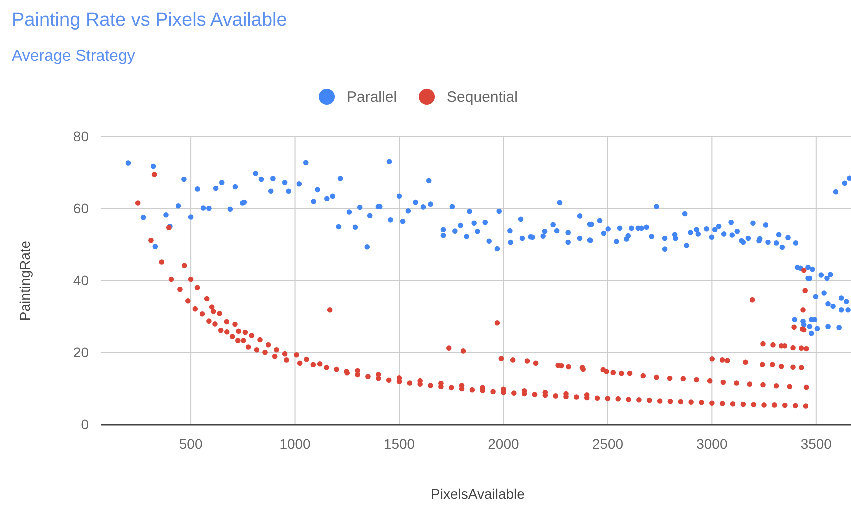  I want to click on x-tick-label: 3000, so click(712, 444).